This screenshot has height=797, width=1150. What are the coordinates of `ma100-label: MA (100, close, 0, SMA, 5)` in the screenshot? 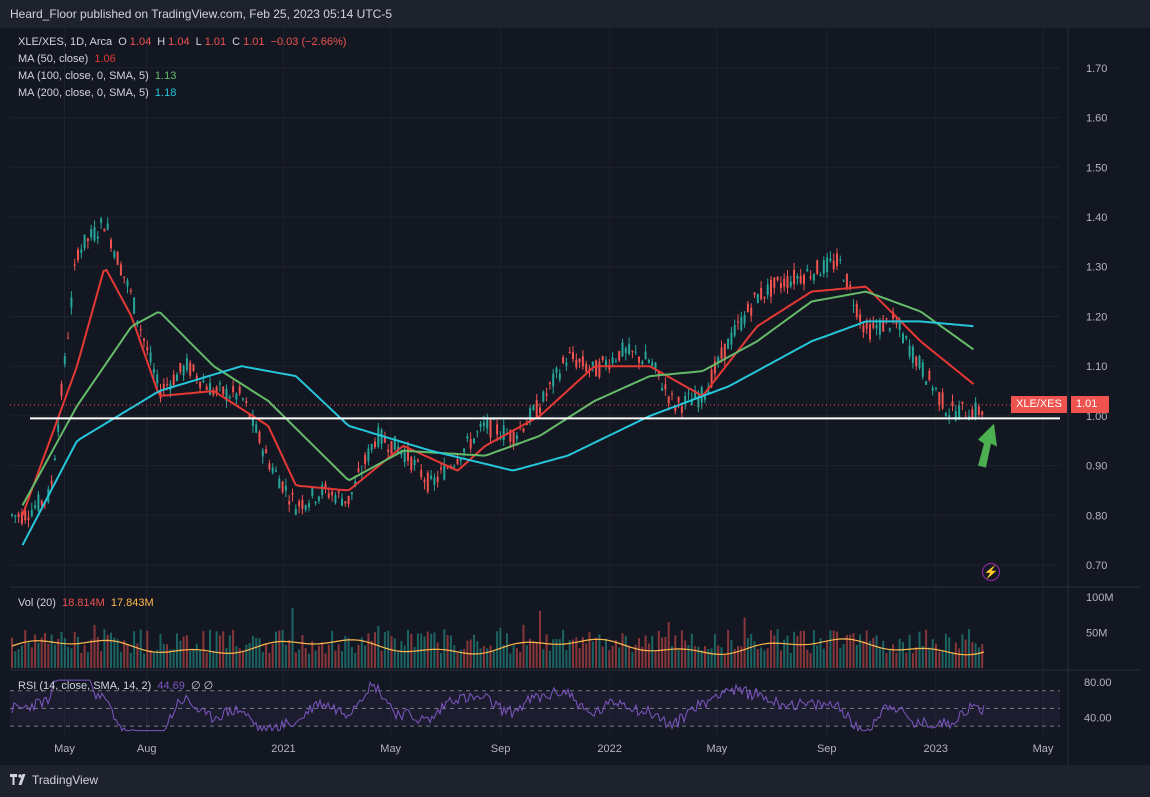 It's located at (83, 76).